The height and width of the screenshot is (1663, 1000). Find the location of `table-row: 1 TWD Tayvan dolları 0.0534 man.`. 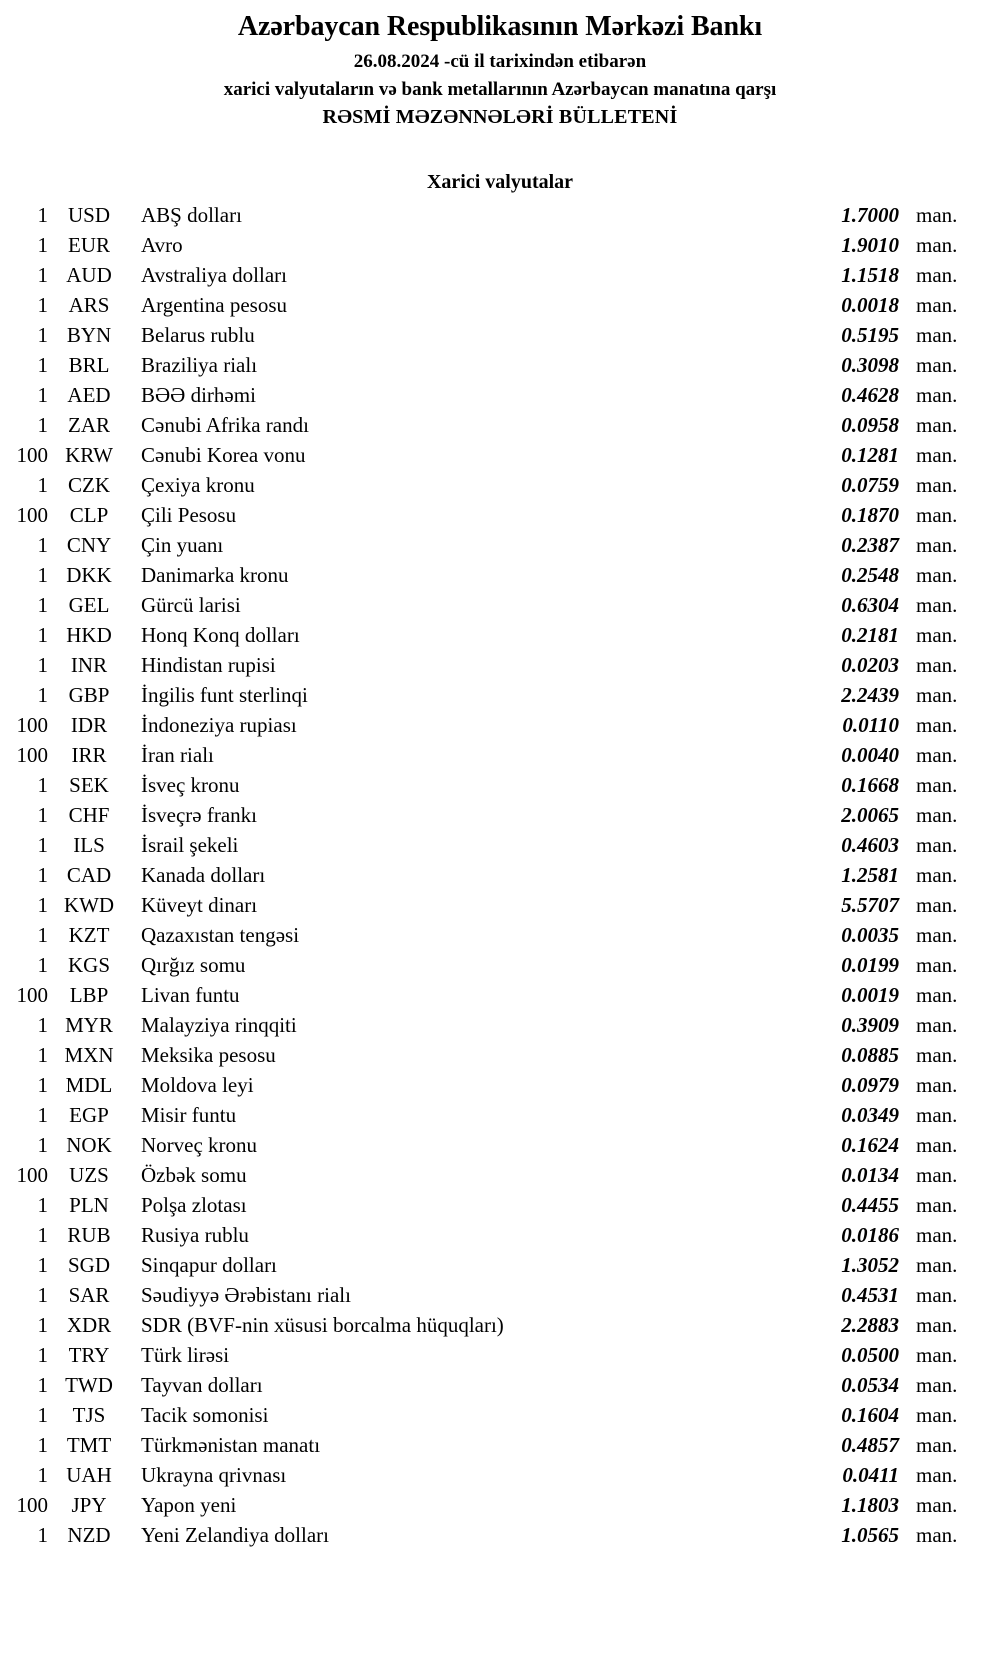

table-row: 1 TWD Tayvan dolları 0.0534 man. is located at coordinates (500, 1385).